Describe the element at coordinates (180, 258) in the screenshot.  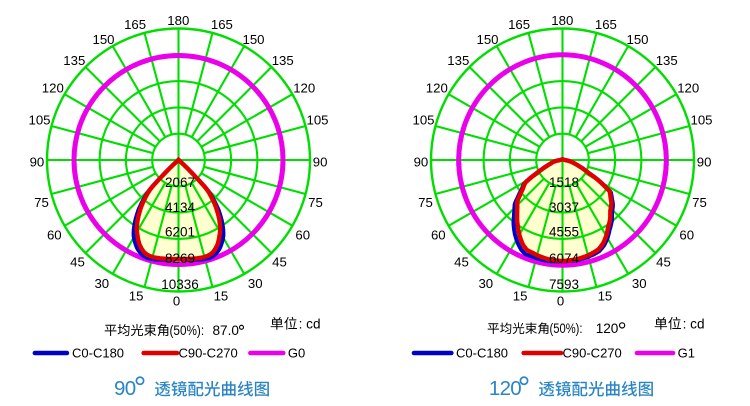
I see `svg-text: 8269` at that location.